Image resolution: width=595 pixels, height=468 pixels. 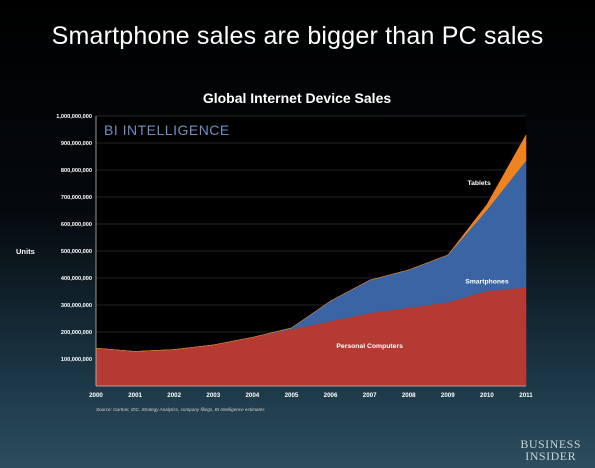 I want to click on x-tick-label: 2009, so click(x=448, y=395).